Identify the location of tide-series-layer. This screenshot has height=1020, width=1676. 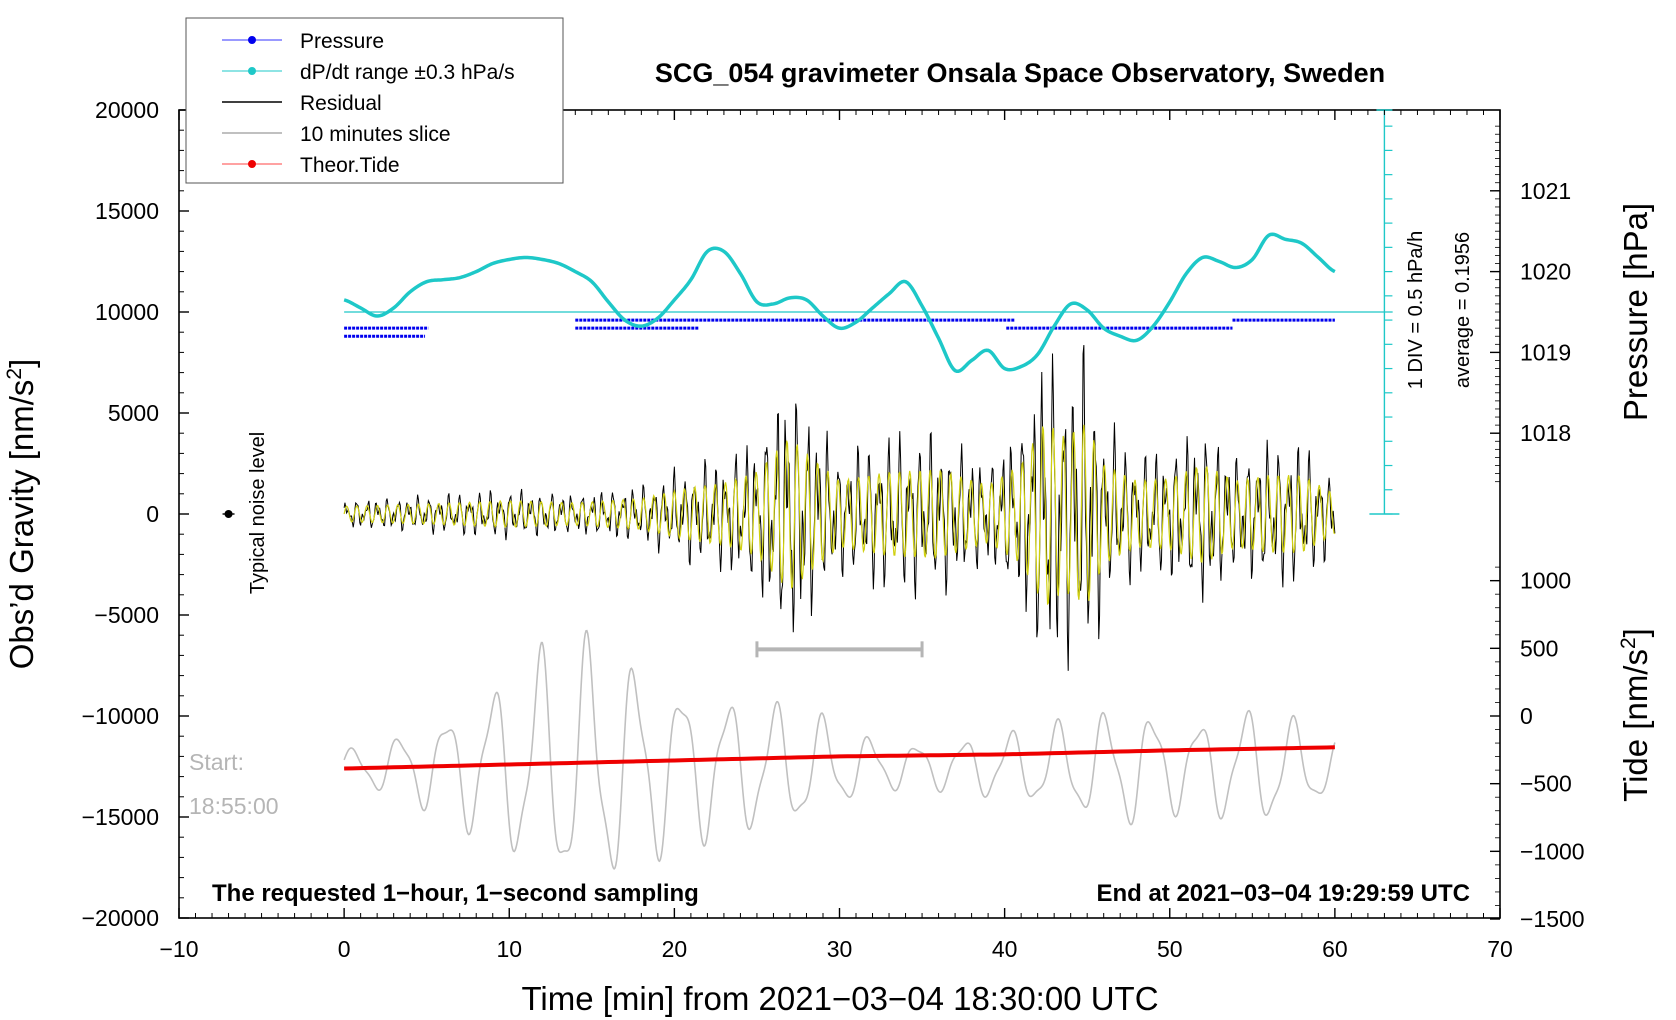
(839, 758).